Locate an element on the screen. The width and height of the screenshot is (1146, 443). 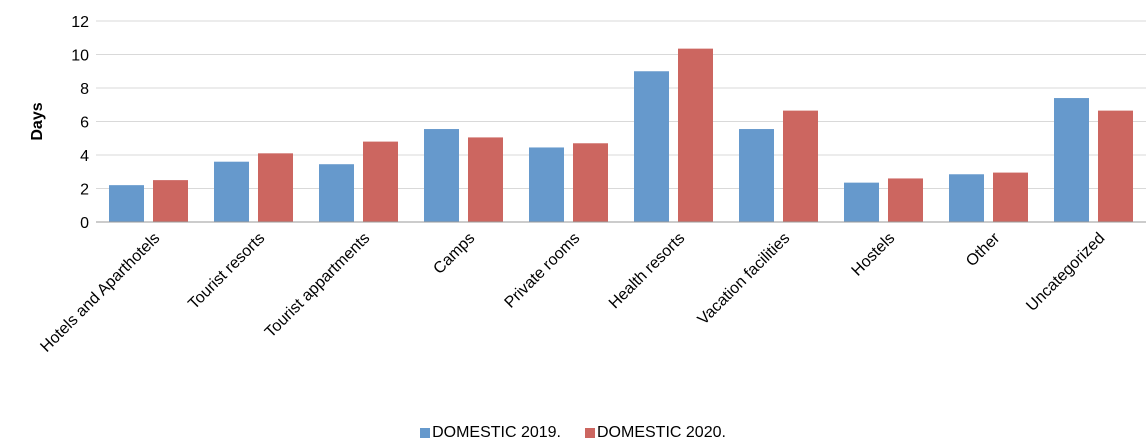
x-tick-label: Camps is located at coordinates (454, 254).